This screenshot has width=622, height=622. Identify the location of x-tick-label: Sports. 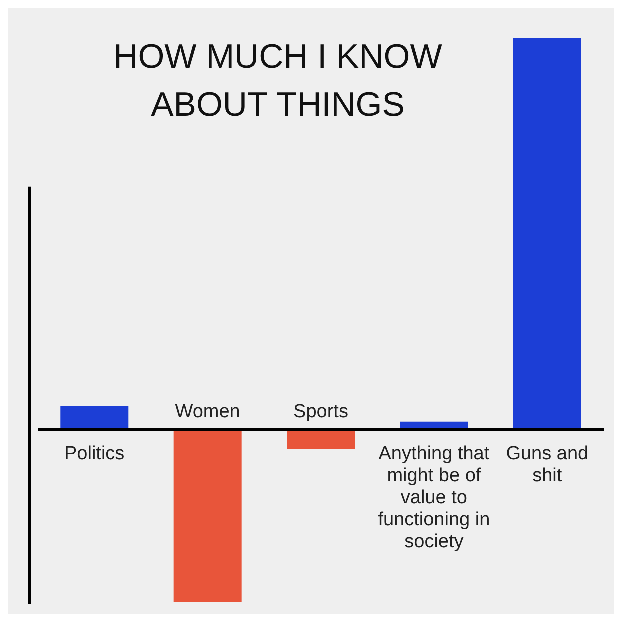
(321, 412).